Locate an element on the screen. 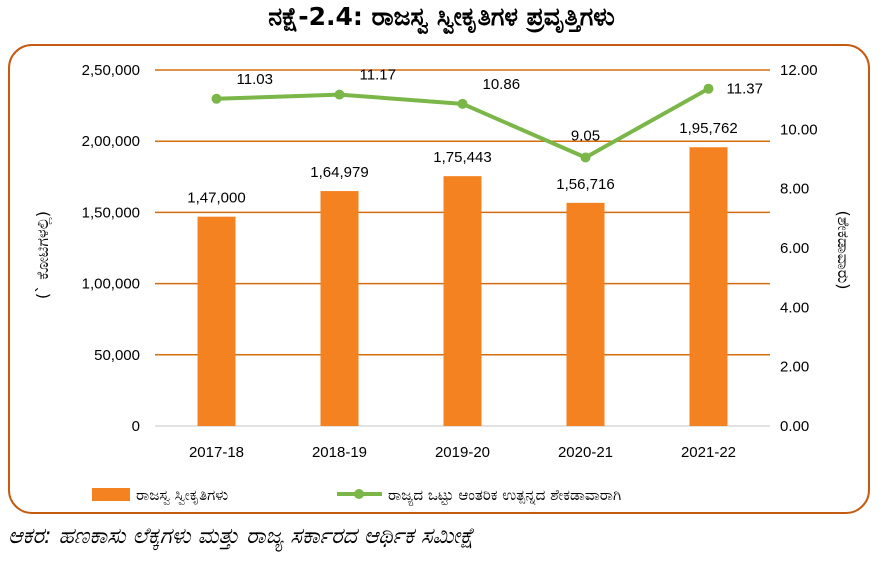  bar-data-label: 1,56,716 is located at coordinates (585, 184).